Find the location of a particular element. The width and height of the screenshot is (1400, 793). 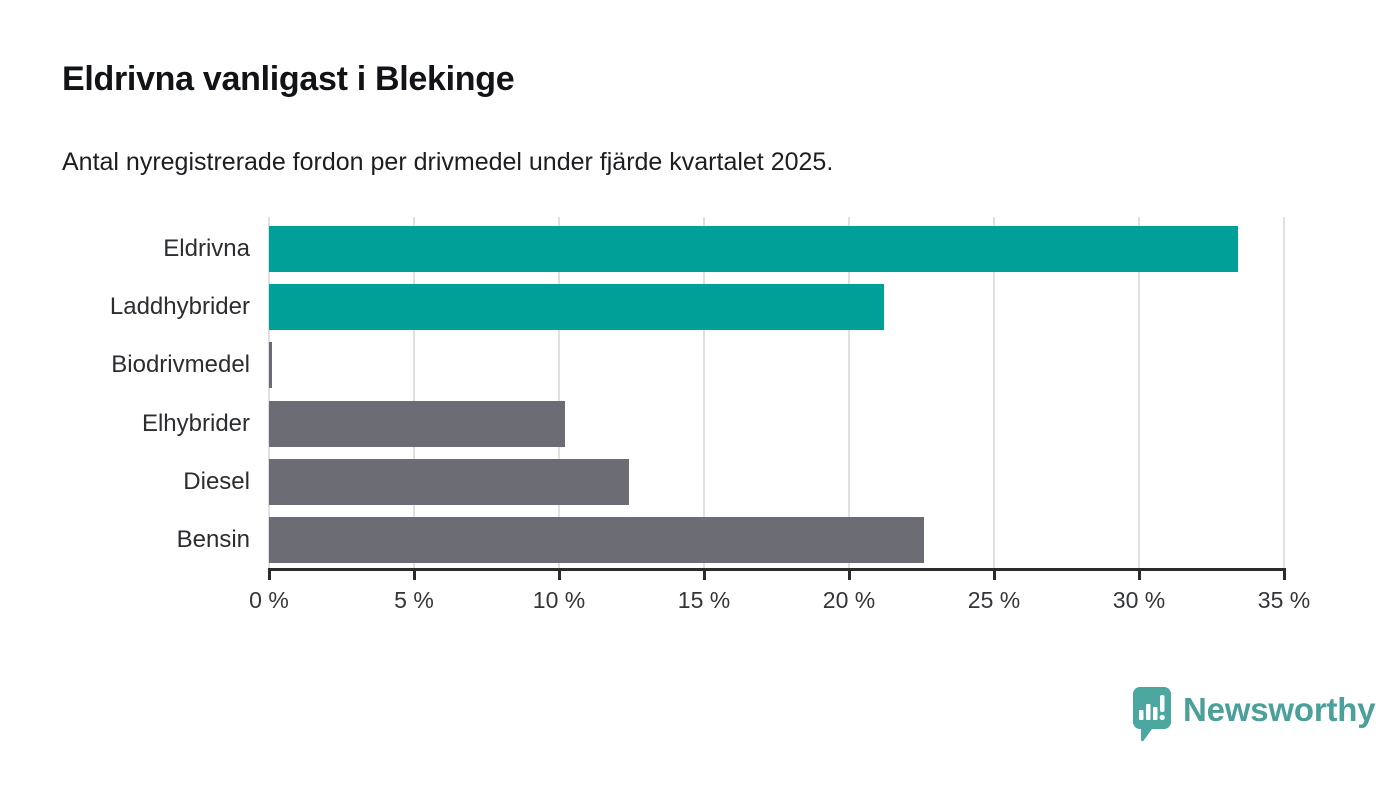

x-axis-tick-label: 15 % is located at coordinates (704, 600).